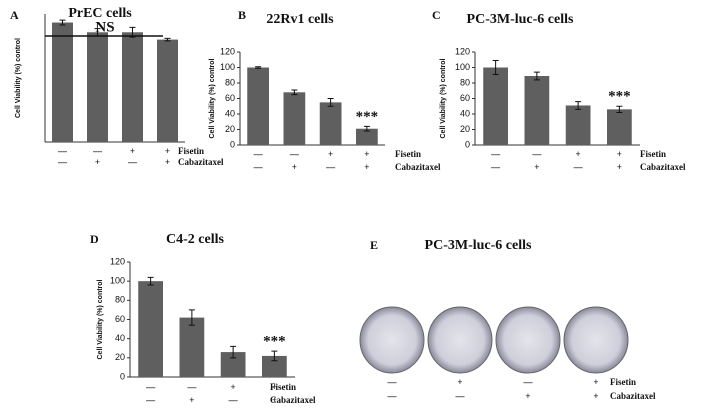 Image resolution: width=704 pixels, height=411 pixels. Describe the element at coordinates (195, 239) in the screenshot. I see `panel-title: C4-2 cells` at that location.